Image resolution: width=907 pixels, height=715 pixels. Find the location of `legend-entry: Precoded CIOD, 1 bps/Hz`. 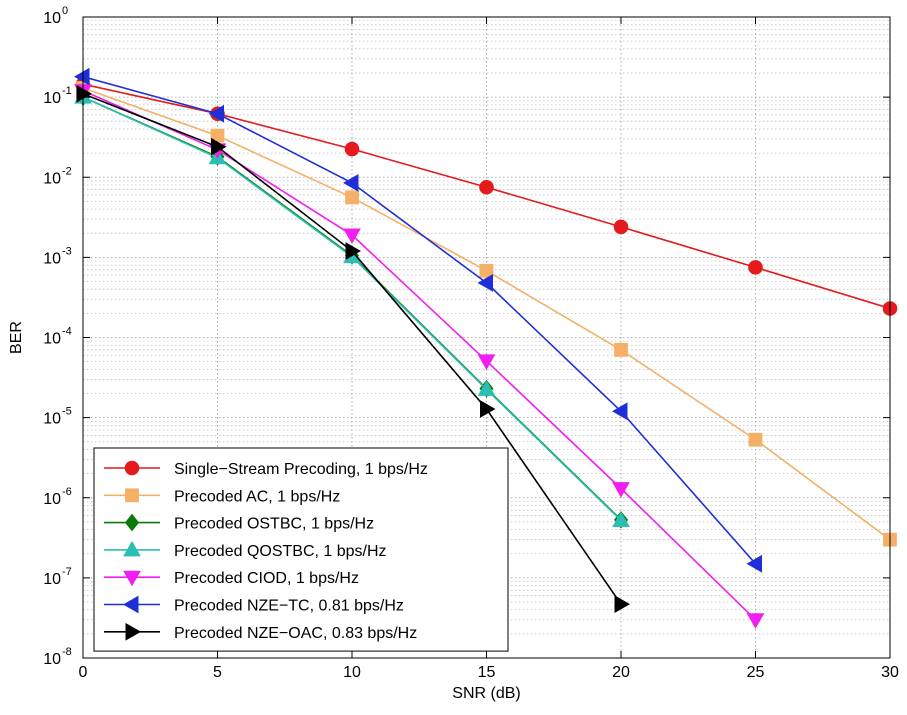

legend-entry: Precoded CIOD, 1 bps/Hz is located at coordinates (231, 578).